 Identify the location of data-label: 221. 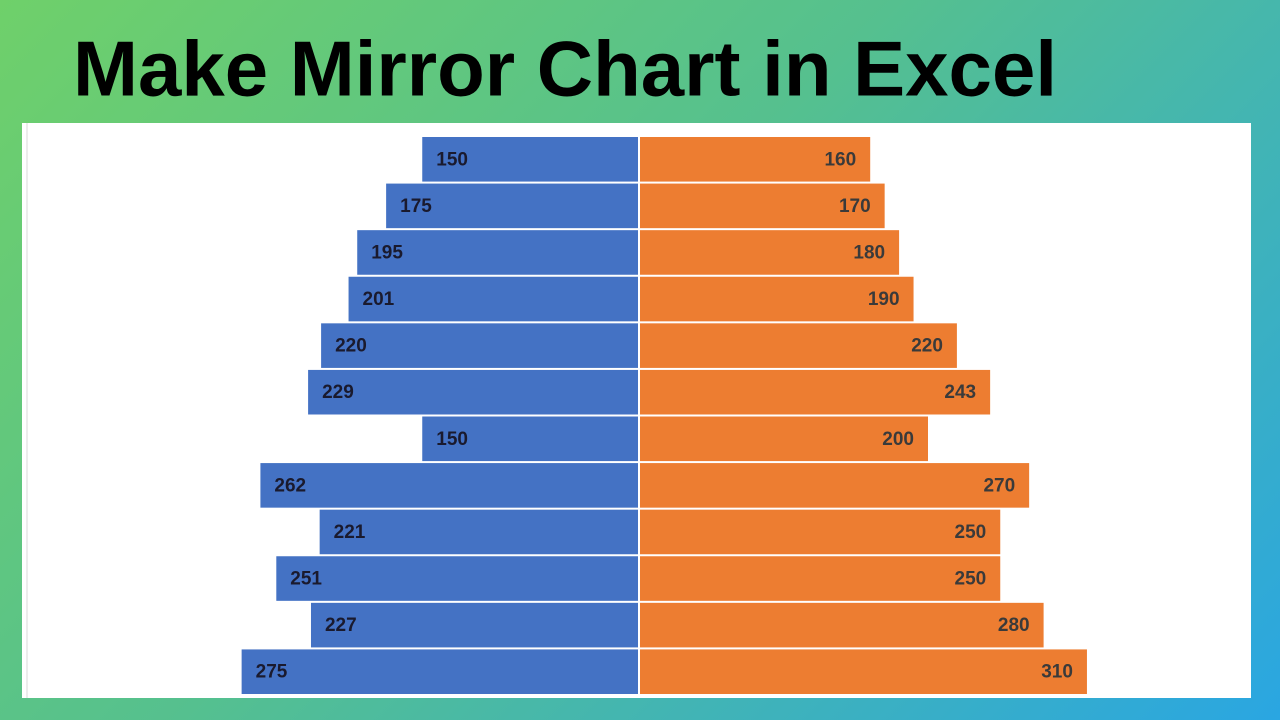
(350, 532).